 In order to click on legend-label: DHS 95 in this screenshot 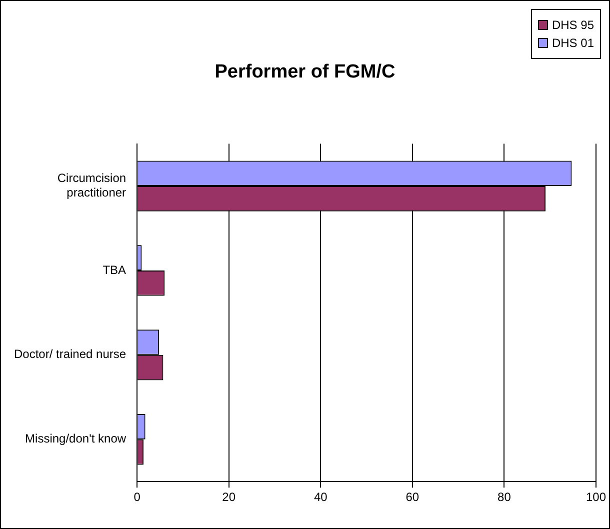, I will do `click(572, 25)`.